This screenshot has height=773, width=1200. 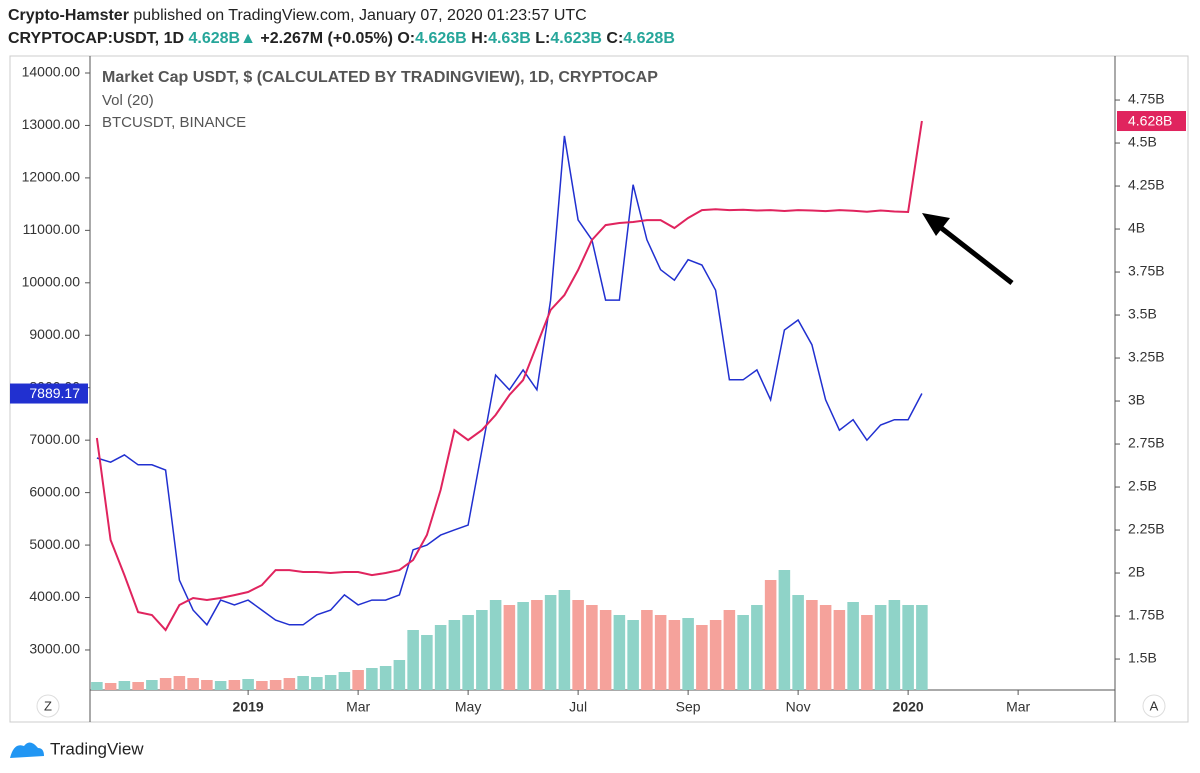 I want to click on zoom-button, so click(x=48, y=706).